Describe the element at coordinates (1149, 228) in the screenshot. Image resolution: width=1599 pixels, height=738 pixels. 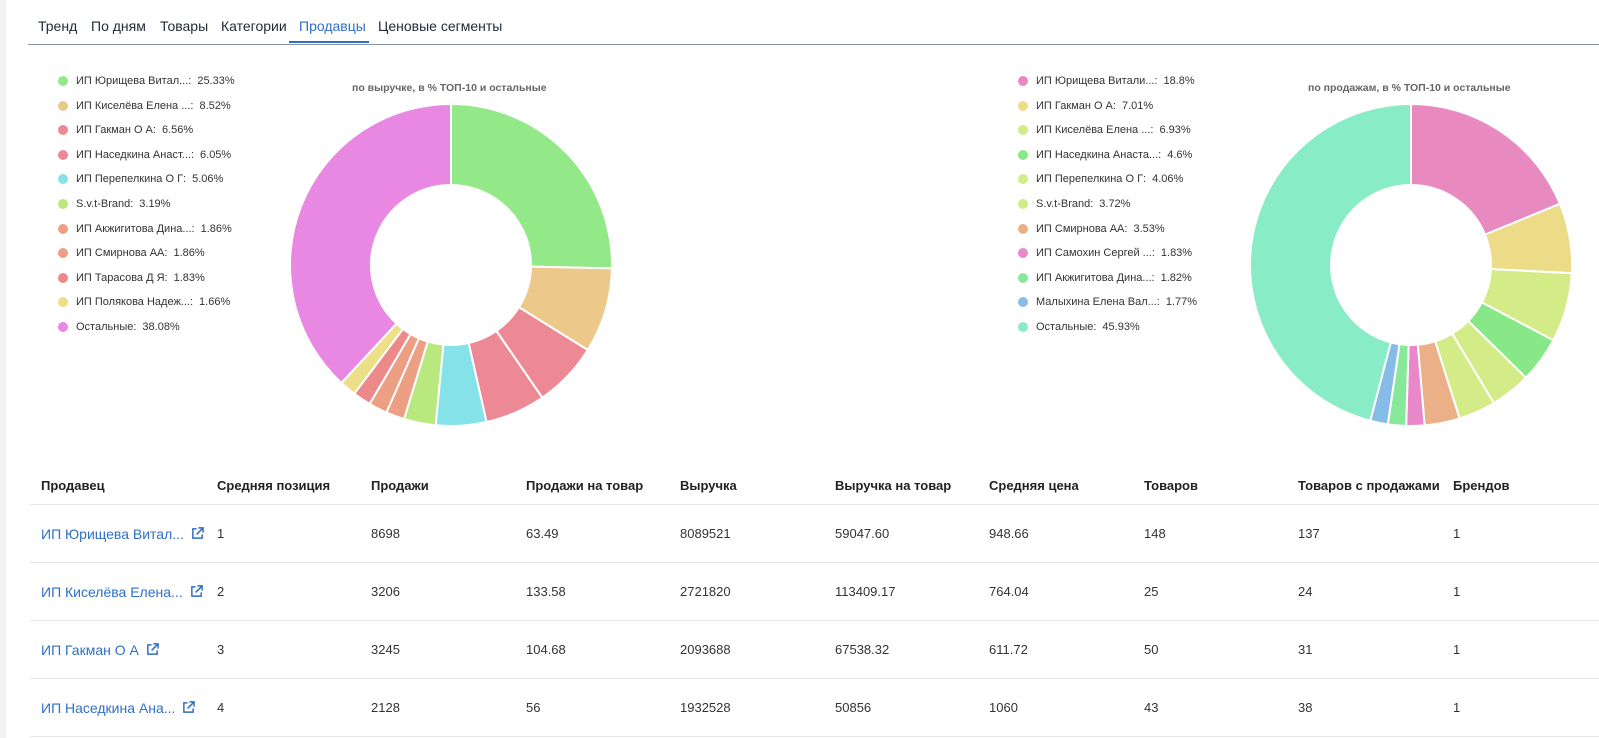
I see `legend-value: 3.53%` at that location.